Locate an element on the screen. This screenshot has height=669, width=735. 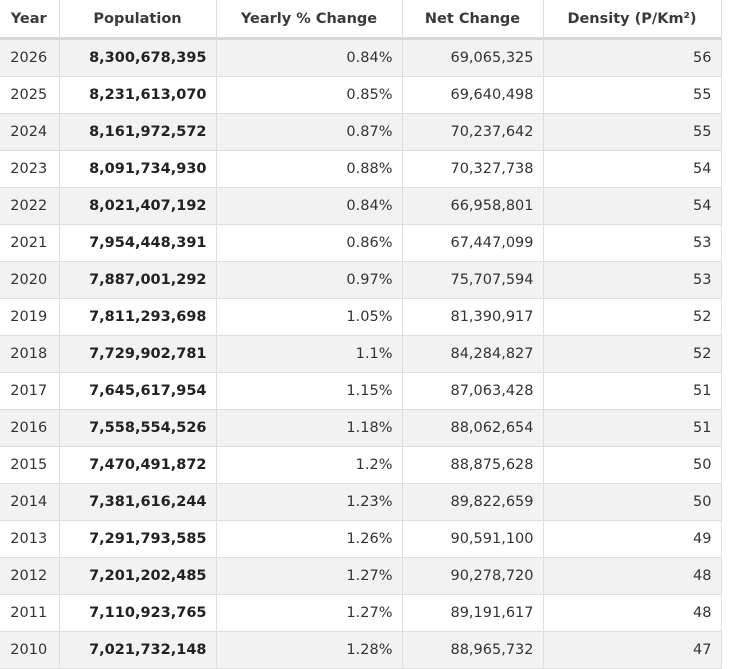
table-row: 2012 7,201,202,485 1.27% 90,278,720 48 is located at coordinates (361, 576).